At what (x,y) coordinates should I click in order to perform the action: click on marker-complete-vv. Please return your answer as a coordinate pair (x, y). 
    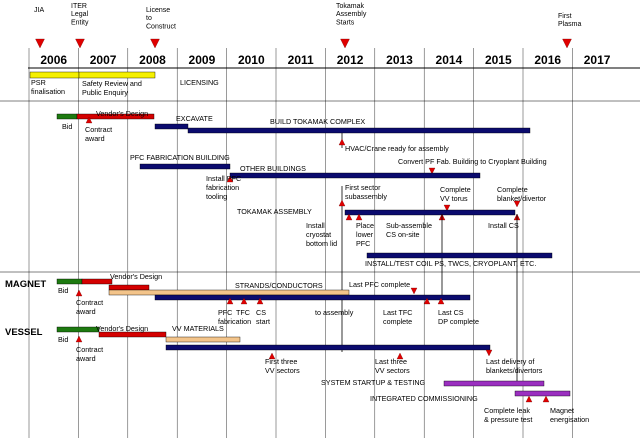
    Looking at the image, I should click on (447, 208).